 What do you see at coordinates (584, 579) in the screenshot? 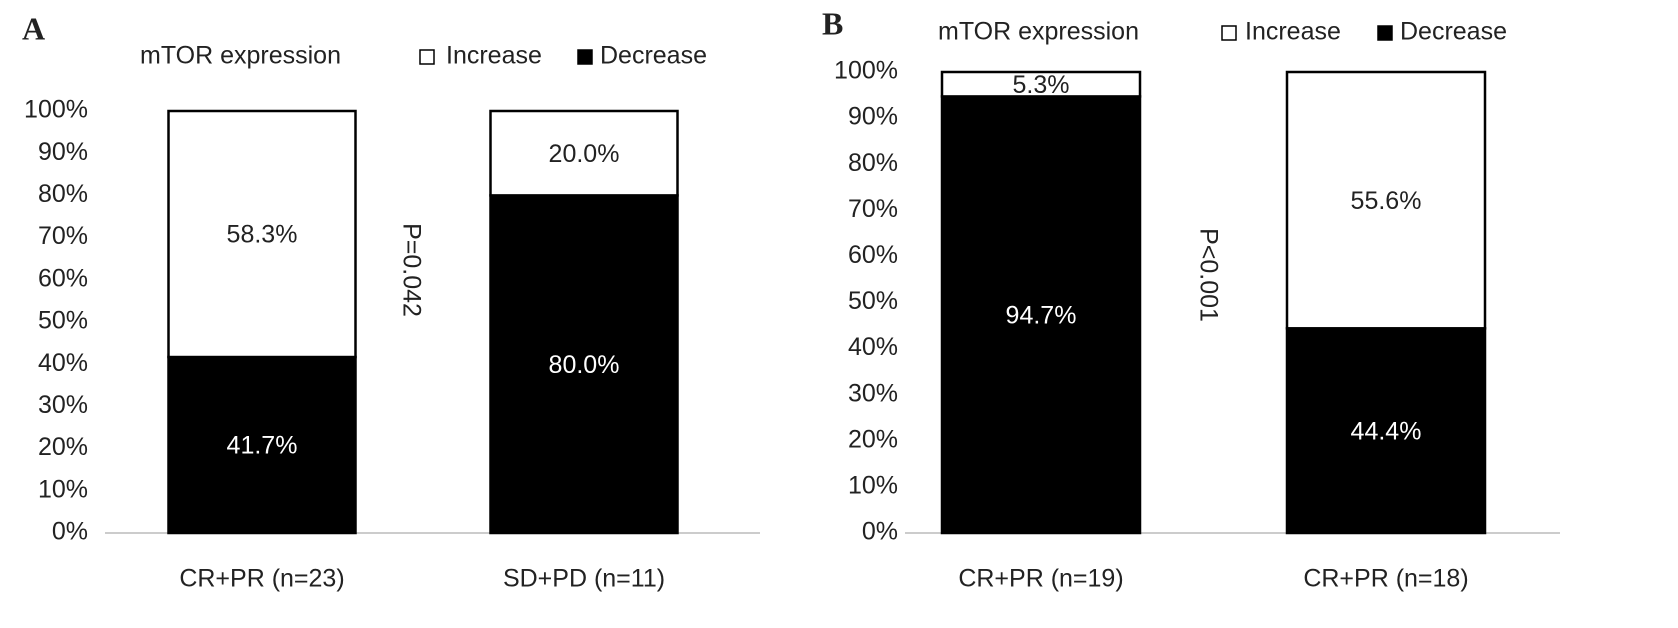
I see `x-tick-label: SD+PD (n=11)` at bounding box center [584, 579].